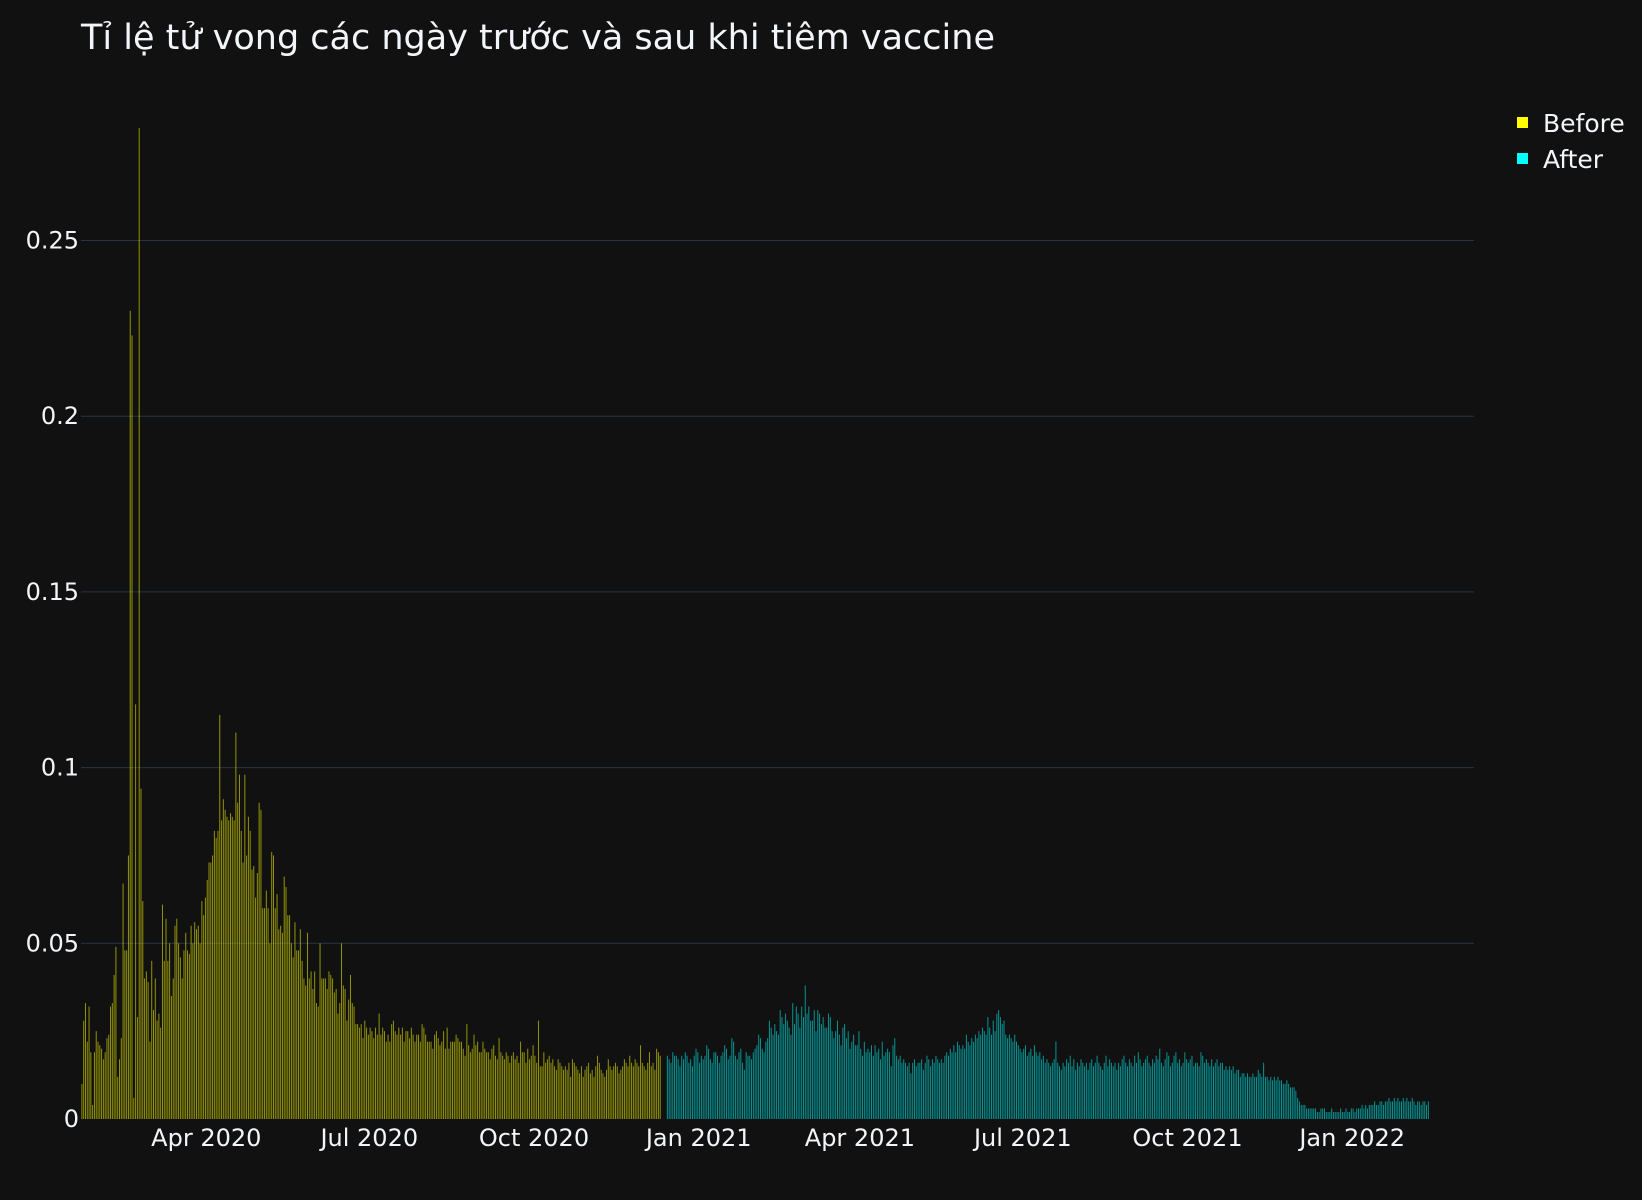 This screenshot has height=1200, width=1642. Describe the element at coordinates (1047, 1052) in the screenshot. I see `series-after` at that location.